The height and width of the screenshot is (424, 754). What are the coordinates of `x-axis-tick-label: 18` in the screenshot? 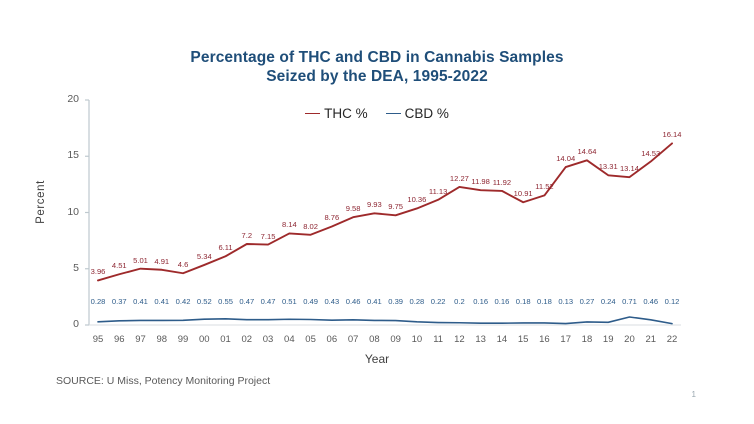 It's located at (587, 339).